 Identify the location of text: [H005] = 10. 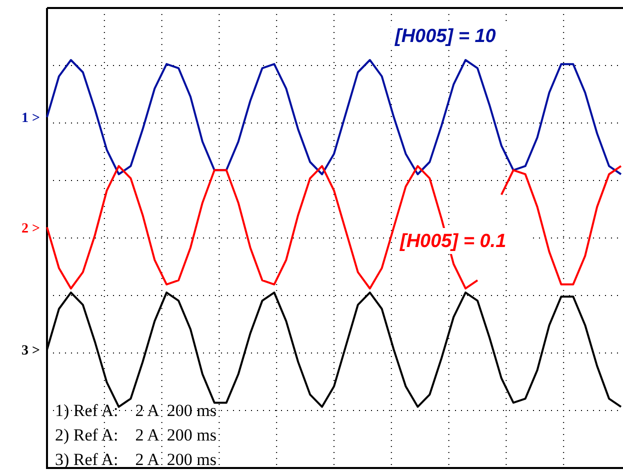
(445, 36).